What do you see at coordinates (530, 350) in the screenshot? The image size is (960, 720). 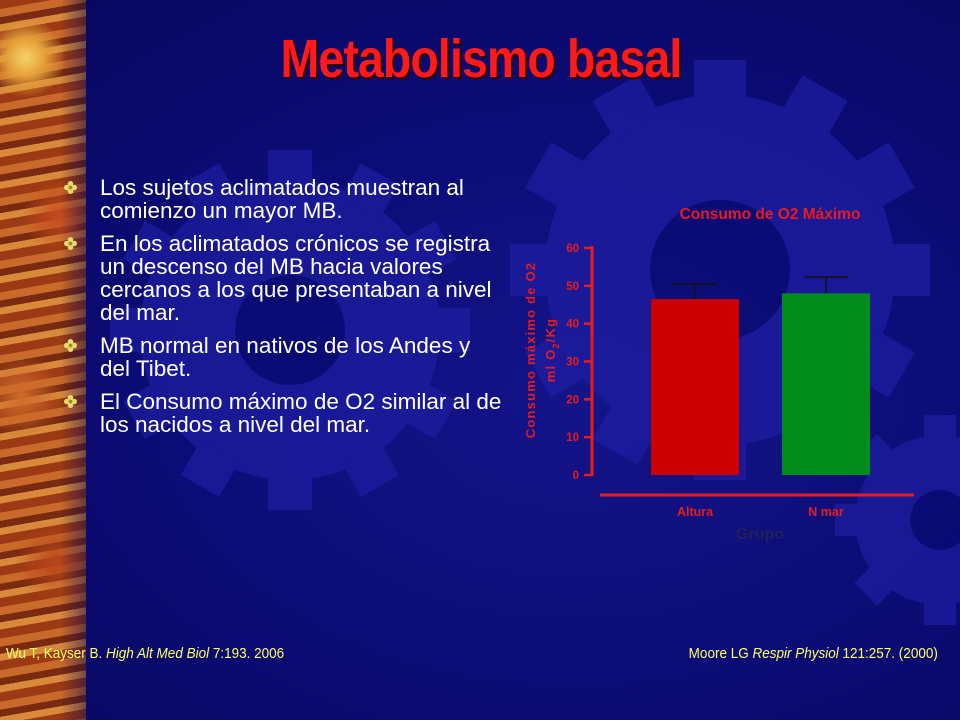 I see `y-axis-label-line1: Consumo máximo de O2` at bounding box center [530, 350].